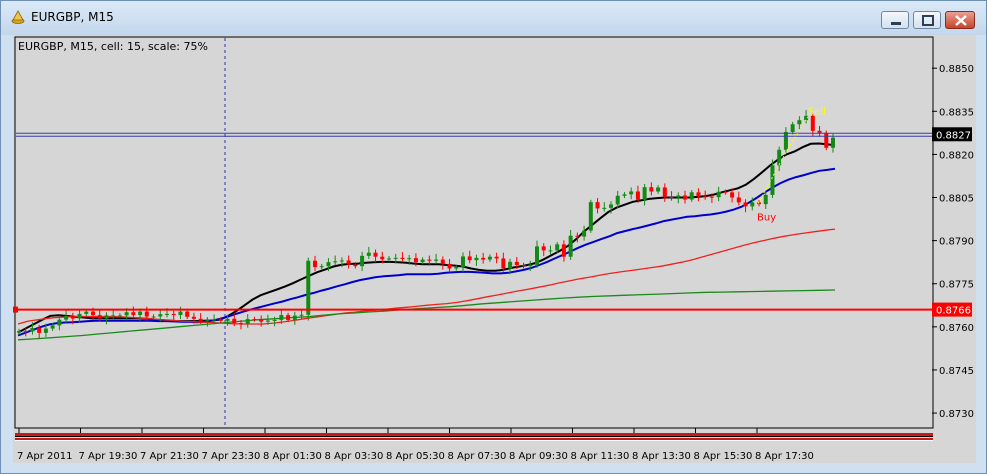 The height and width of the screenshot is (474, 987). I want to click on time-tick-label: 8 Apr 15:30, so click(723, 456).